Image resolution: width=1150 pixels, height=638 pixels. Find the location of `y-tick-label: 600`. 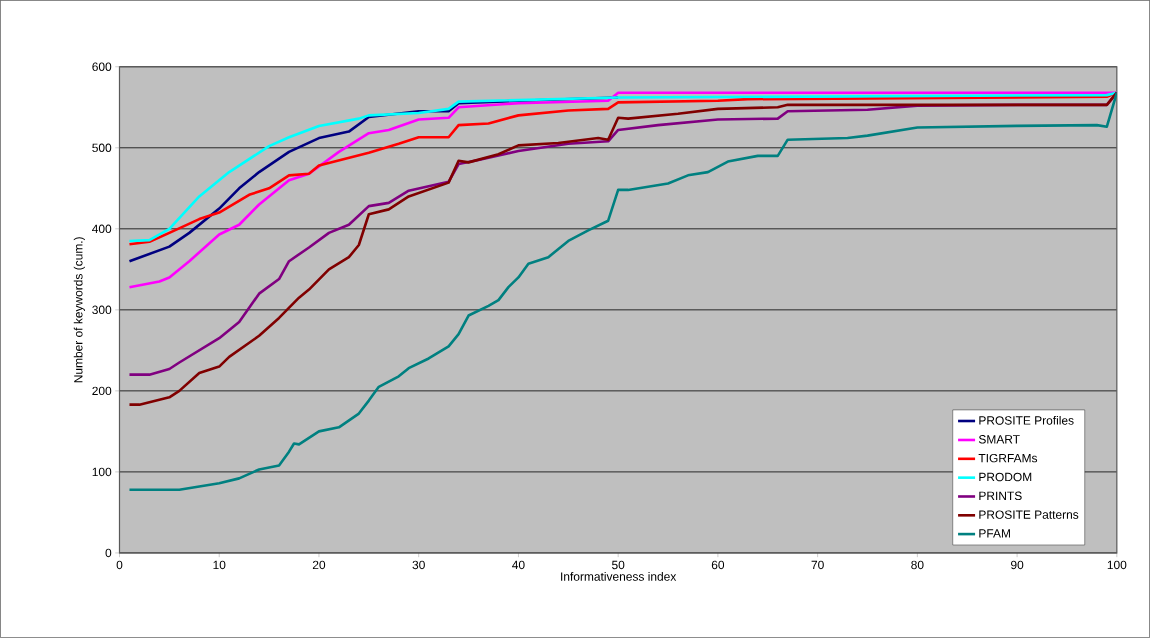

y-tick-label: 600 is located at coordinates (102, 67).